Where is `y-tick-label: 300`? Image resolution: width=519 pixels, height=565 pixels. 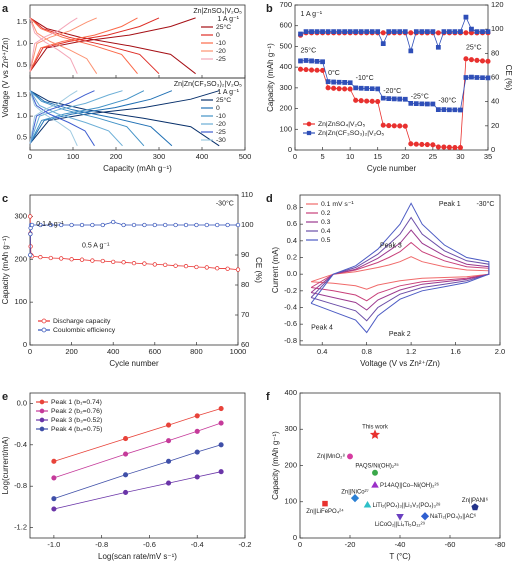
y-tick-label: 300 is located at coordinates (20, 215).